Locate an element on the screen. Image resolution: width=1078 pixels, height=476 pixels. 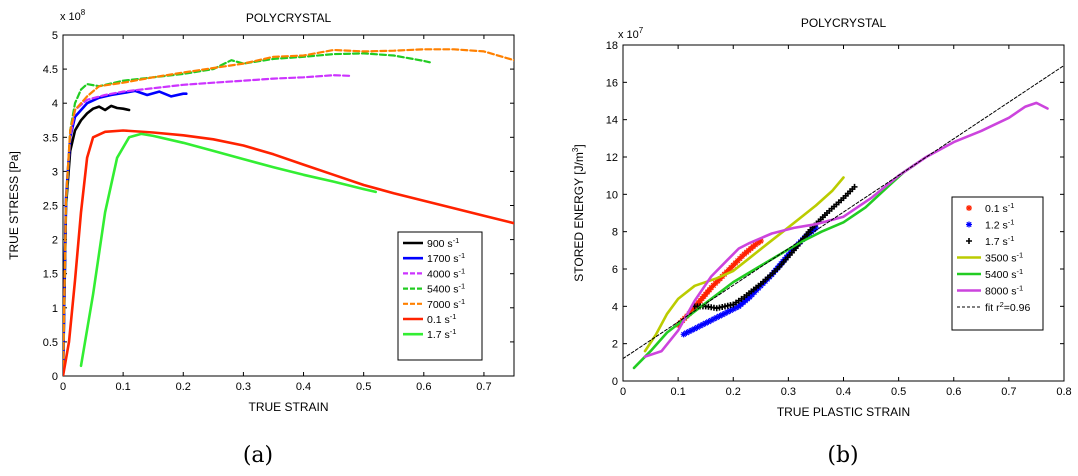
y-tick-label: 4.5 is located at coordinates (50, 70).